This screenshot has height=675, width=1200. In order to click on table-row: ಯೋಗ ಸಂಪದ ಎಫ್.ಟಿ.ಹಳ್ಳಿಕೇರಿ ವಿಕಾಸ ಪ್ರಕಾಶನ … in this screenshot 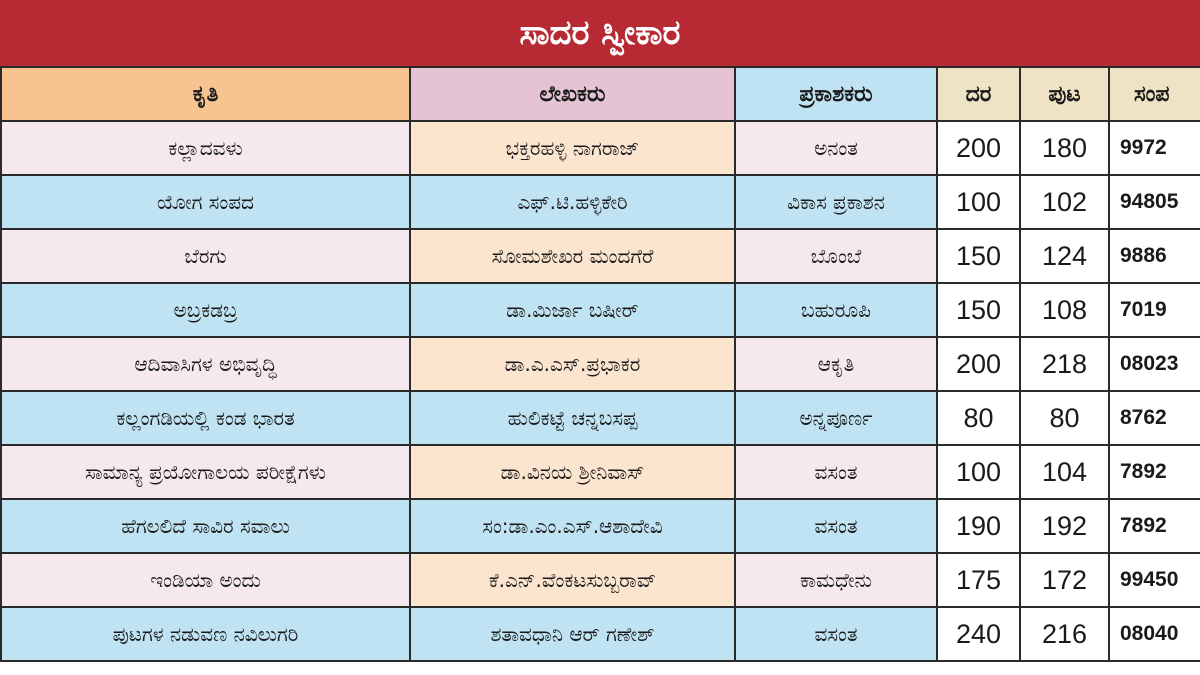, I will do `click(600, 202)`.